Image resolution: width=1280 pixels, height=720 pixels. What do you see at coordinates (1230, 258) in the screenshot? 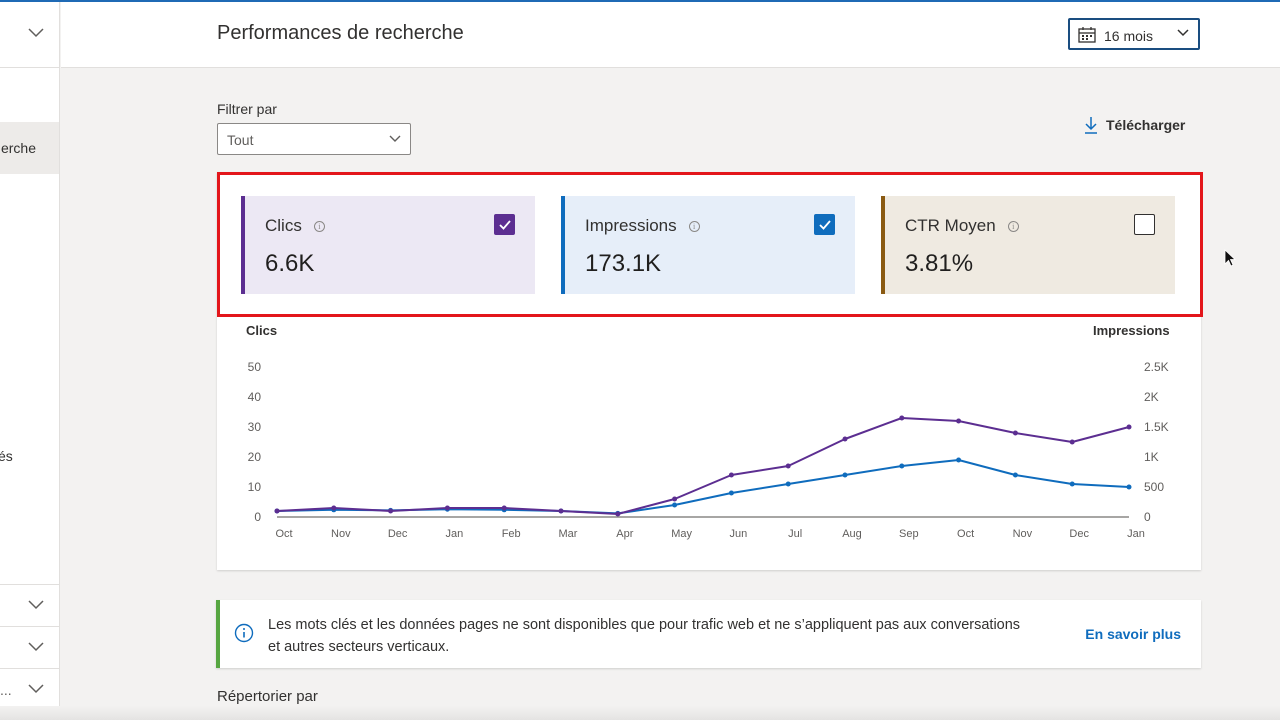
I see `mouse-cursor-icon` at bounding box center [1230, 258].